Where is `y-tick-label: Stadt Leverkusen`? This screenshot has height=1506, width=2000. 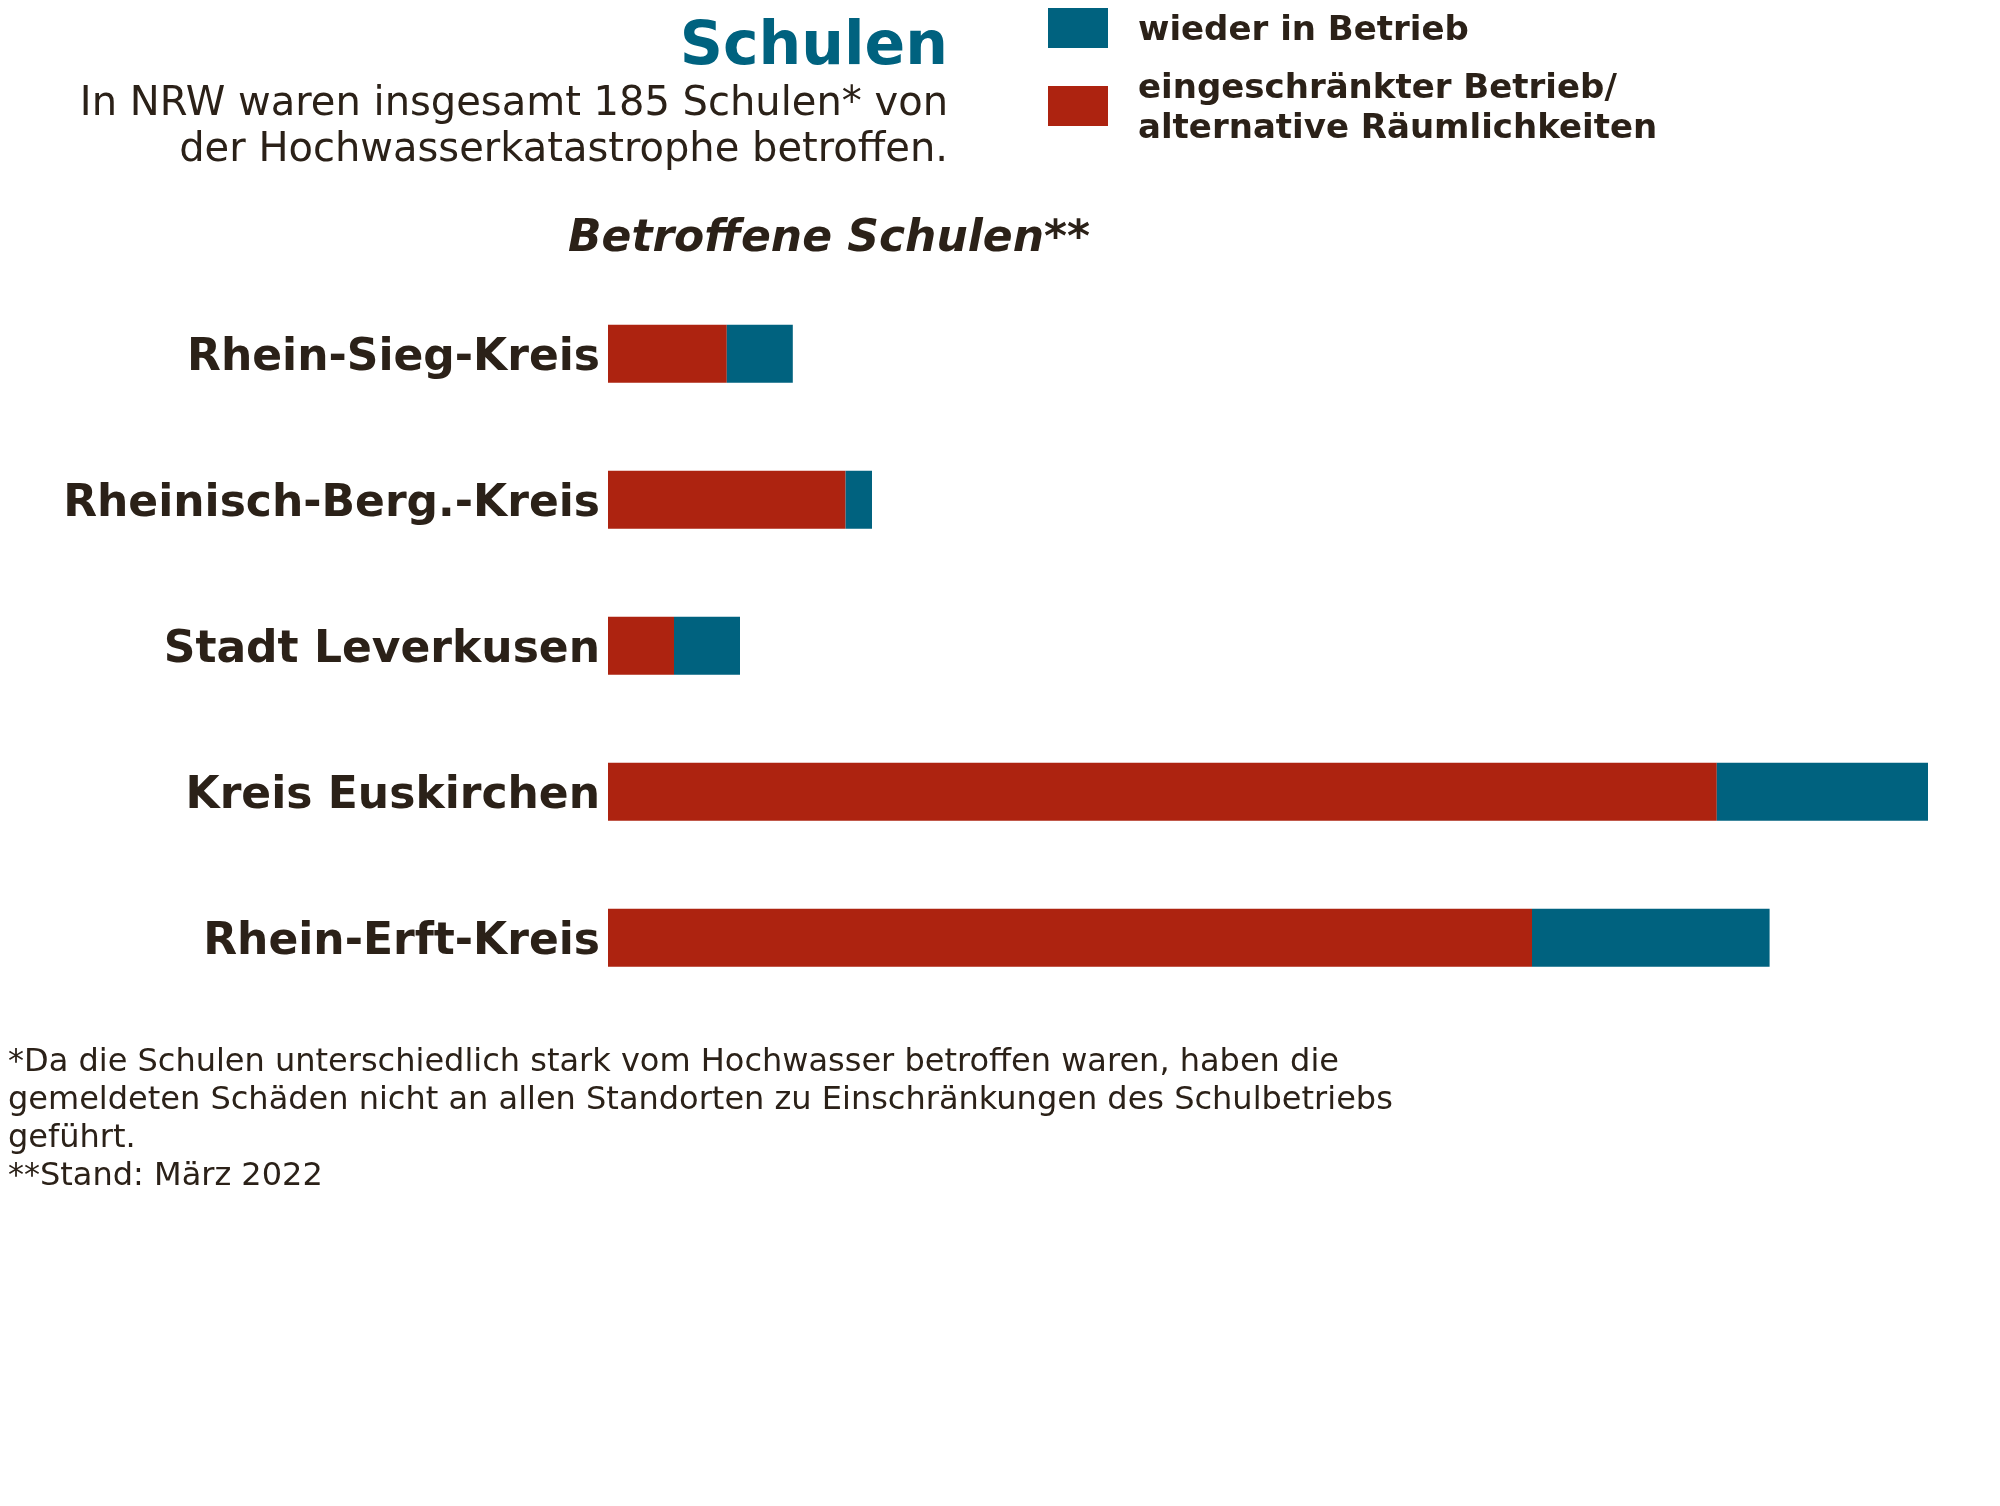 y-tick-label: Stadt Leverkusen is located at coordinates (381, 646).